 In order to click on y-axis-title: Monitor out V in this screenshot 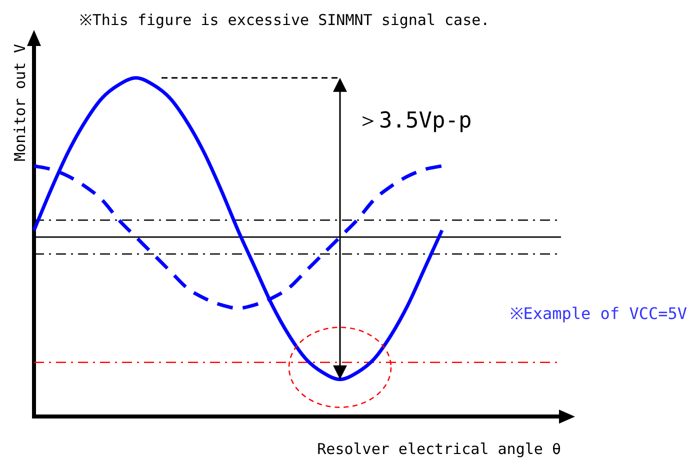, I will do `click(19, 103)`.